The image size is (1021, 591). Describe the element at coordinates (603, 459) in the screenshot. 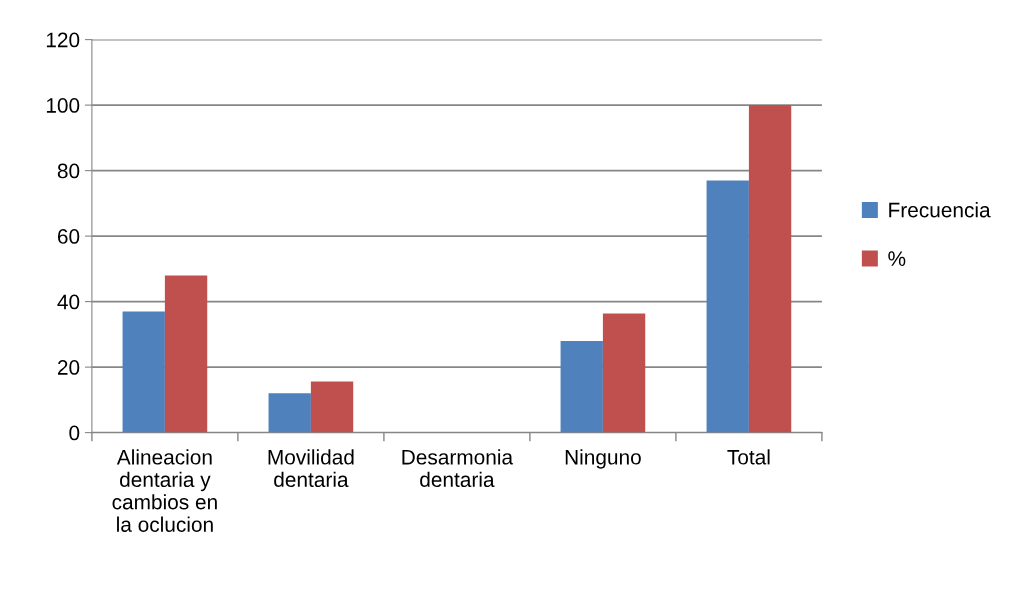

I see `x-tick-label: Ninguno` at that location.